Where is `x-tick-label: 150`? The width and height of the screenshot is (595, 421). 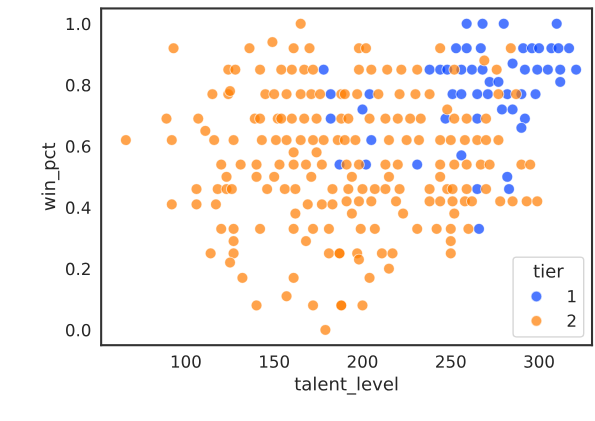 x-tick-label: 150 is located at coordinates (274, 361).